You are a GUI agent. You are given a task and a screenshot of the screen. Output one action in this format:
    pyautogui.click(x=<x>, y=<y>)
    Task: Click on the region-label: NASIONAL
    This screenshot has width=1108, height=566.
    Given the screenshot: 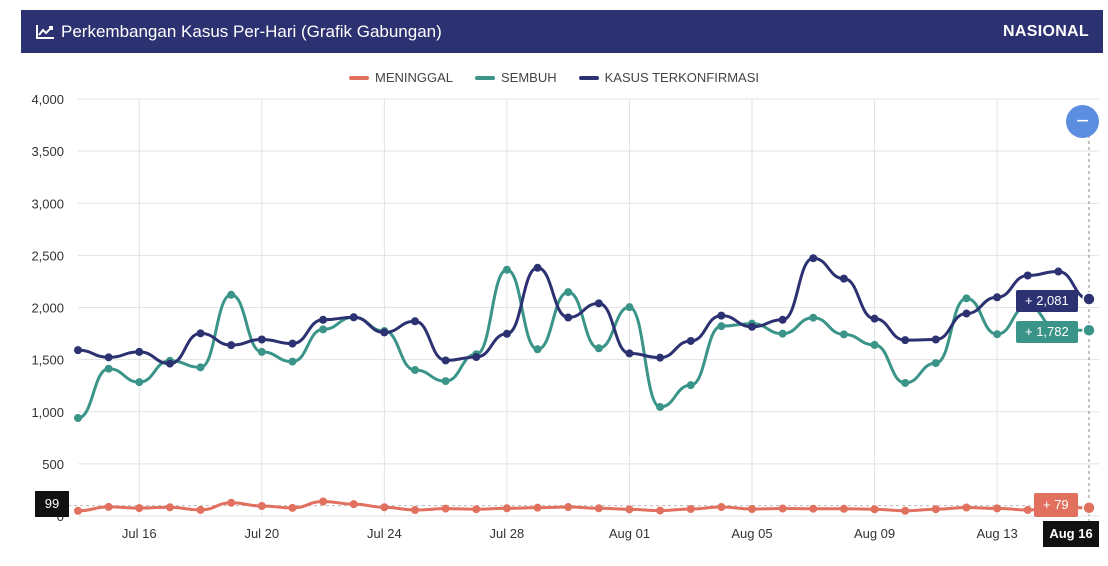 What is the action you would take?
    pyautogui.click(x=1046, y=31)
    